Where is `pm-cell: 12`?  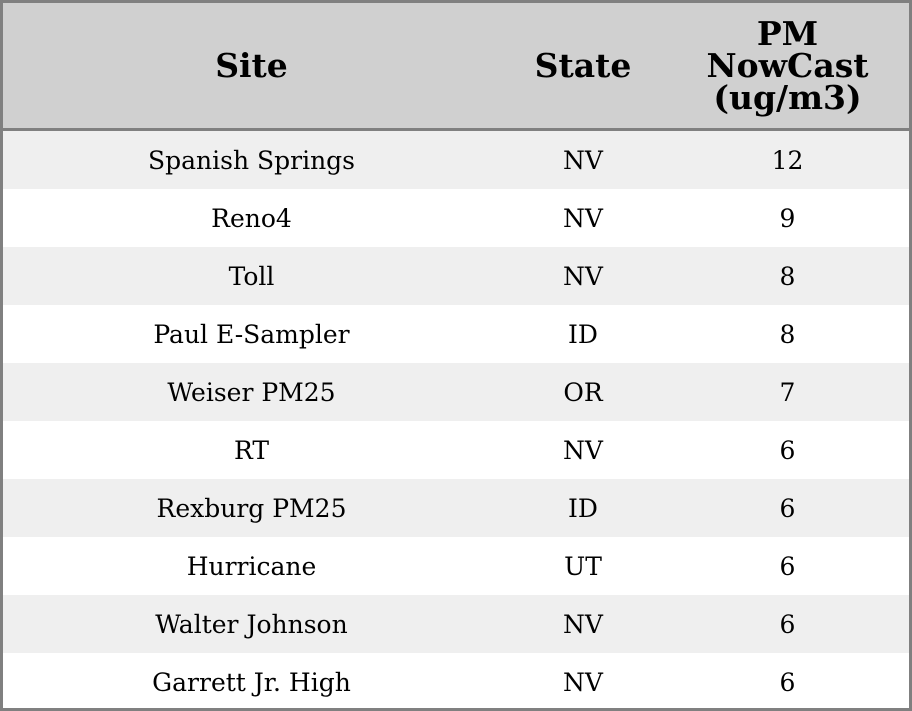
pm-cell: 12 is located at coordinates (787, 159).